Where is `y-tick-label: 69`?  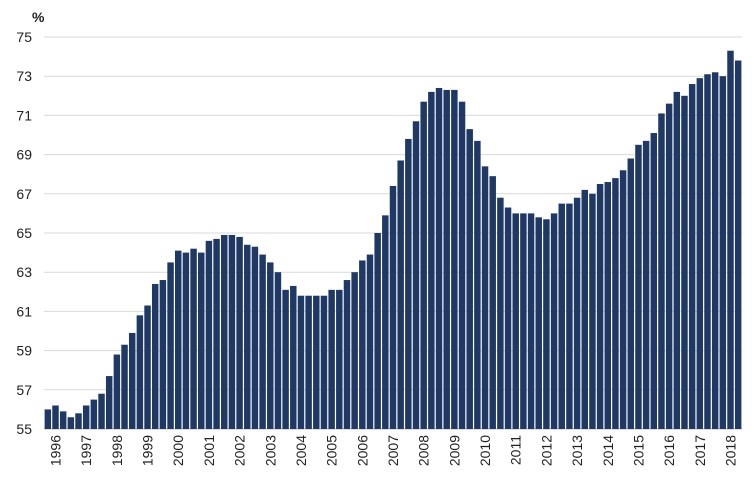 y-tick-label: 69 is located at coordinates (24, 155).